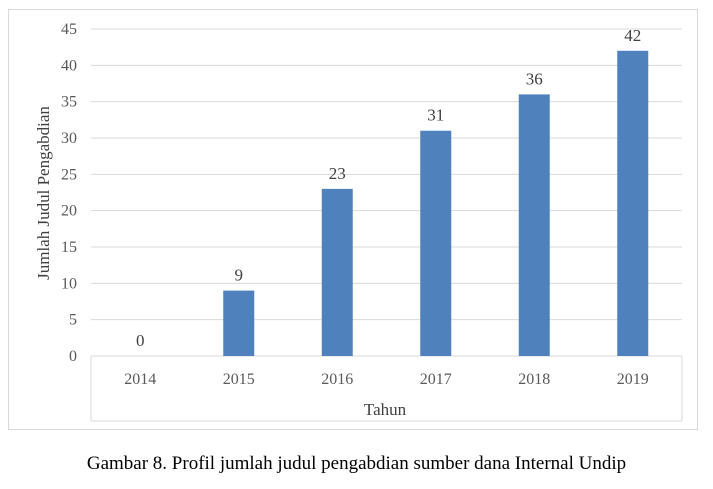 This screenshot has height=489, width=713. Describe the element at coordinates (633, 379) in the screenshot. I see `x-tick-label: 2019` at that location.